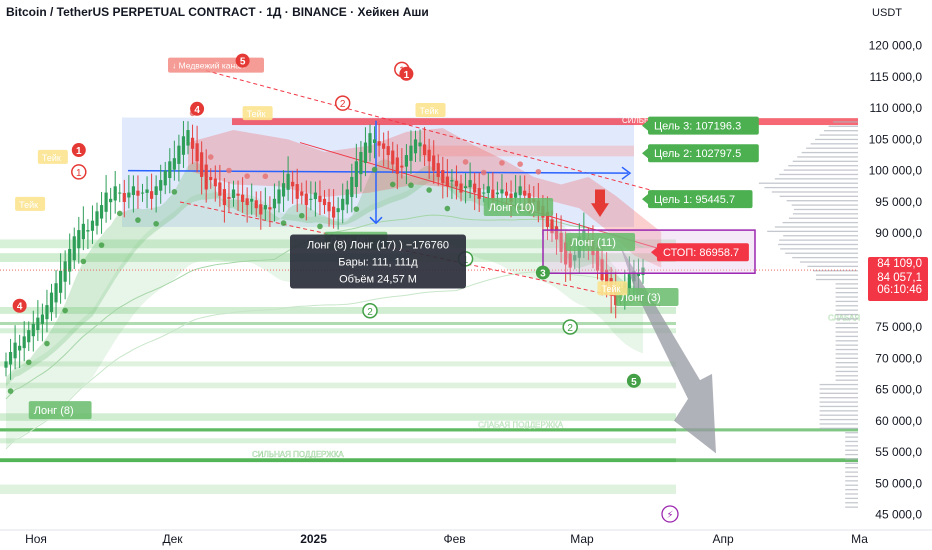 Image resolution: width=932 pixels, height=550 pixels. What do you see at coordinates (521, 425) in the screenshot?
I see `zone-label: СЛАБАЯ ПОДДЕРЖКА` at bounding box center [521, 425].